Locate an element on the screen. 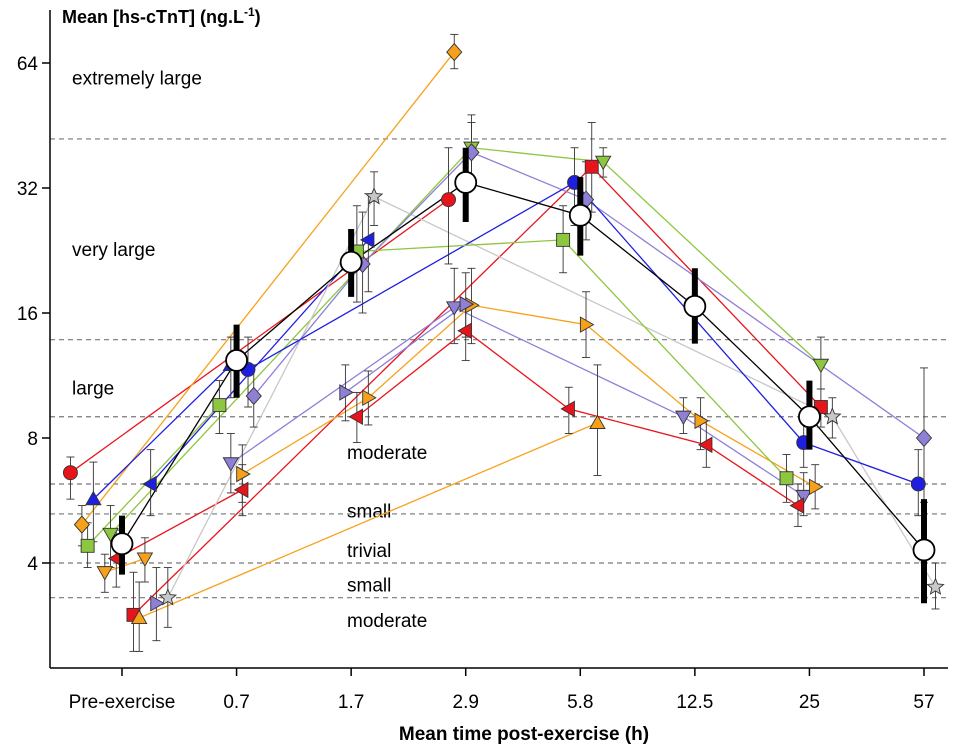 The width and height of the screenshot is (957, 753). x-tick-label-2: 1.7 is located at coordinates (351, 702).